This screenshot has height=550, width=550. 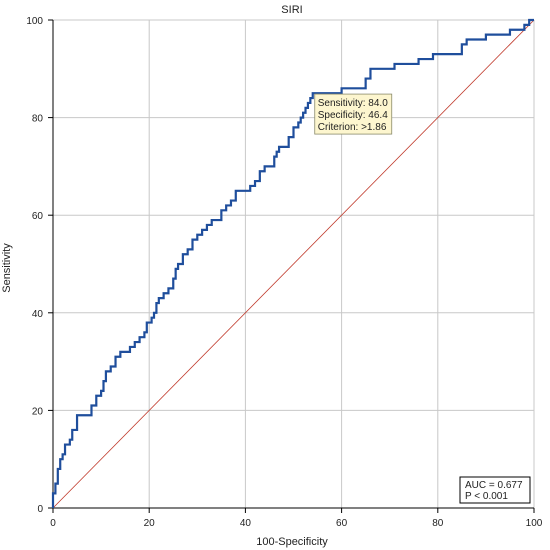 What do you see at coordinates (53, 523) in the screenshot?
I see `x-tick-label: 0` at bounding box center [53, 523].